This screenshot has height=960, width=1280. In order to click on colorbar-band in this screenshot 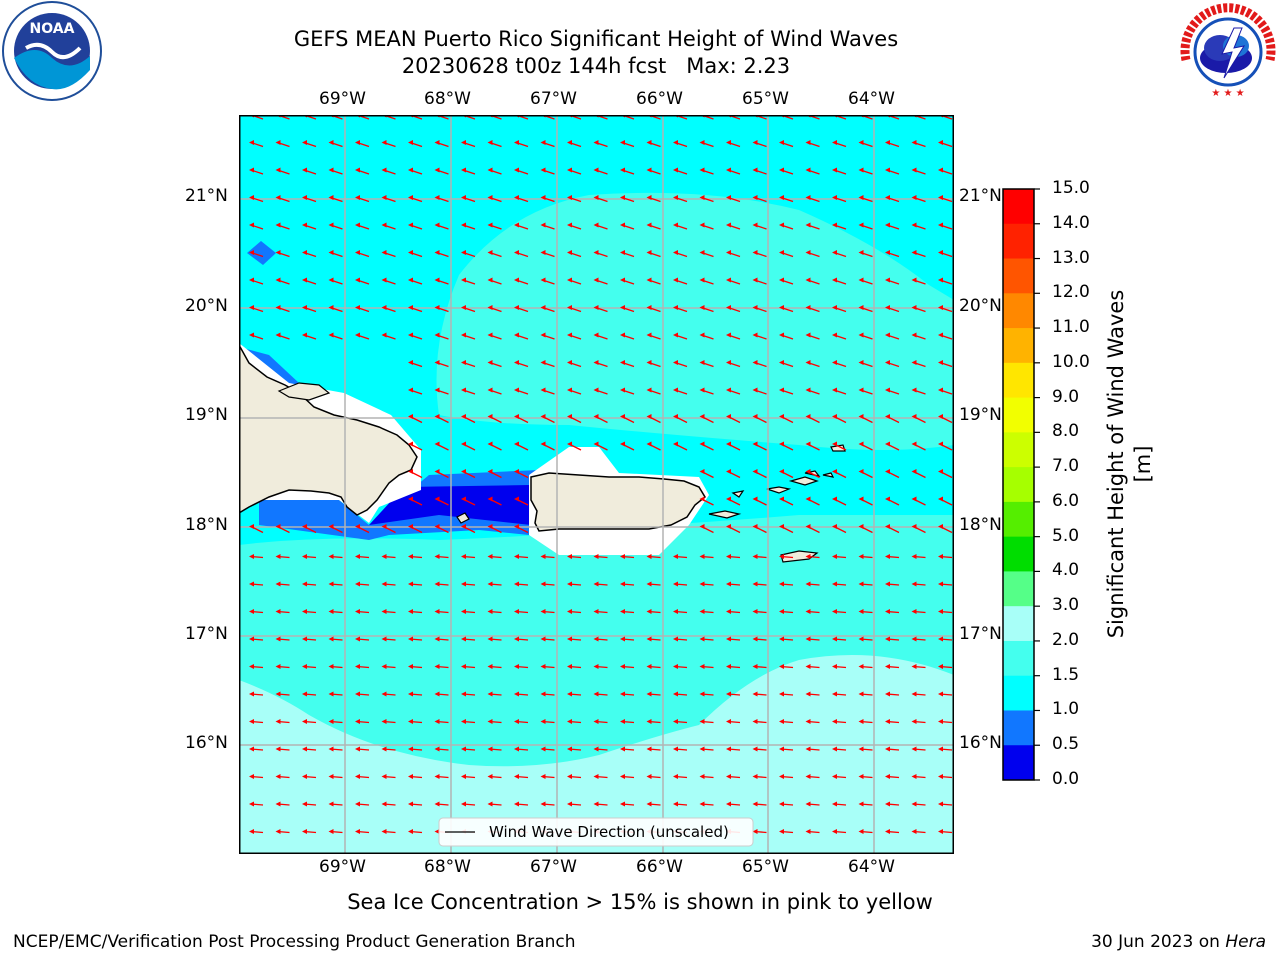, I will do `click(1018, 589)`.